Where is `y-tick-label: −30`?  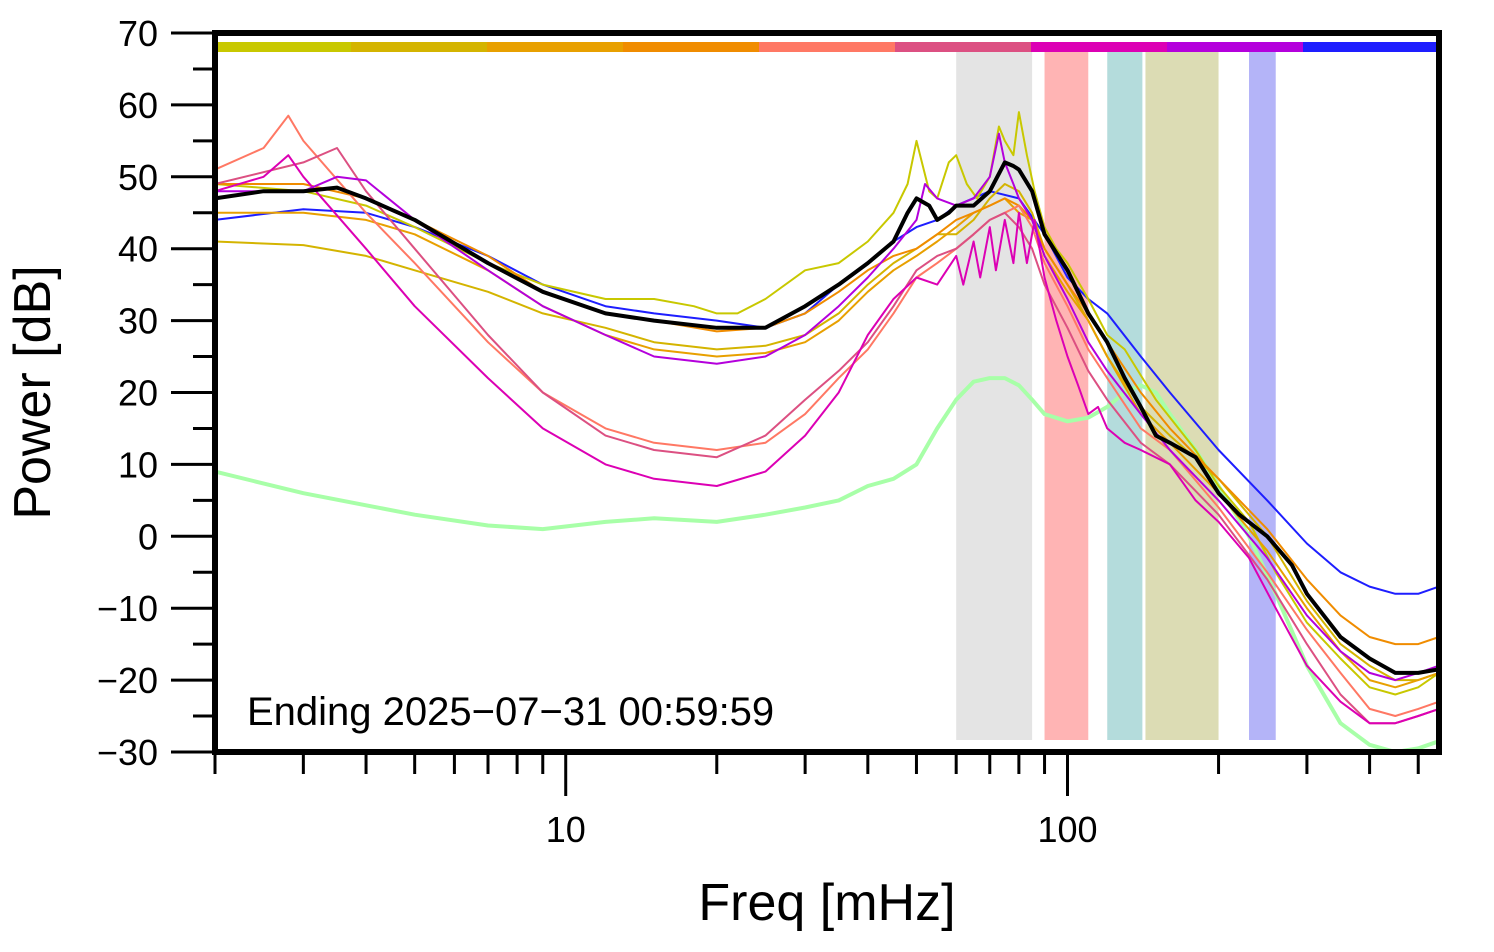
y-tick-label: −30 is located at coordinates (127, 752).